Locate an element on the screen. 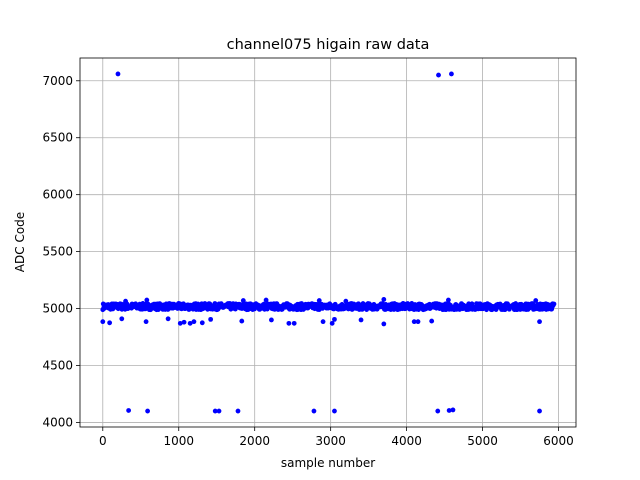 This screenshot has height=480, width=640. x-axis-label: sample number is located at coordinates (328, 463).